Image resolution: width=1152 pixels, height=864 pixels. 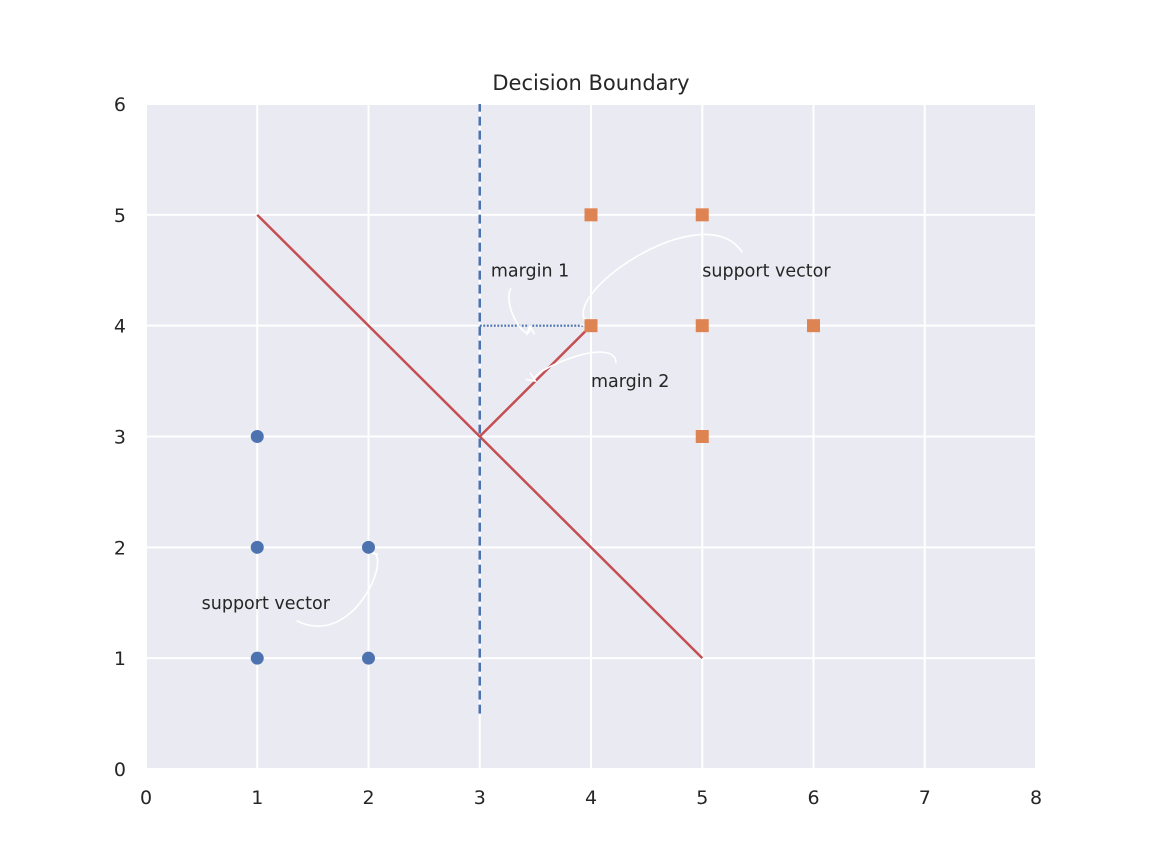 I want to click on x-tick-label: 0, so click(x=146, y=798).